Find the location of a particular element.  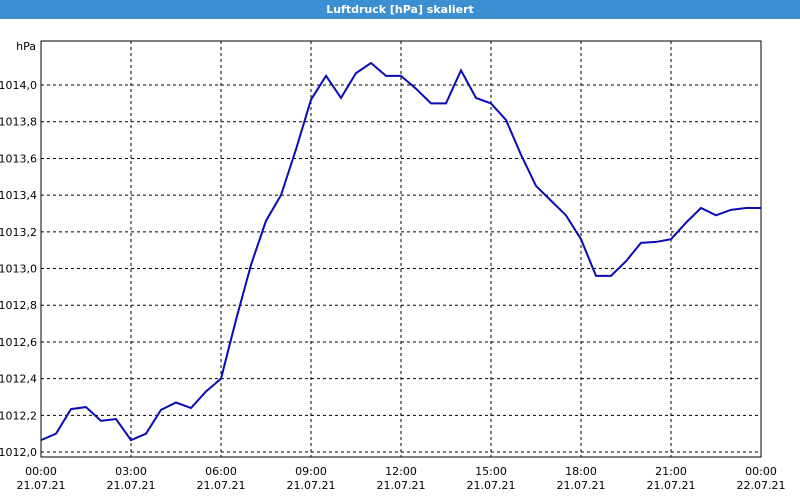

y-tick-label: 1013,4 is located at coordinates (18, 195).